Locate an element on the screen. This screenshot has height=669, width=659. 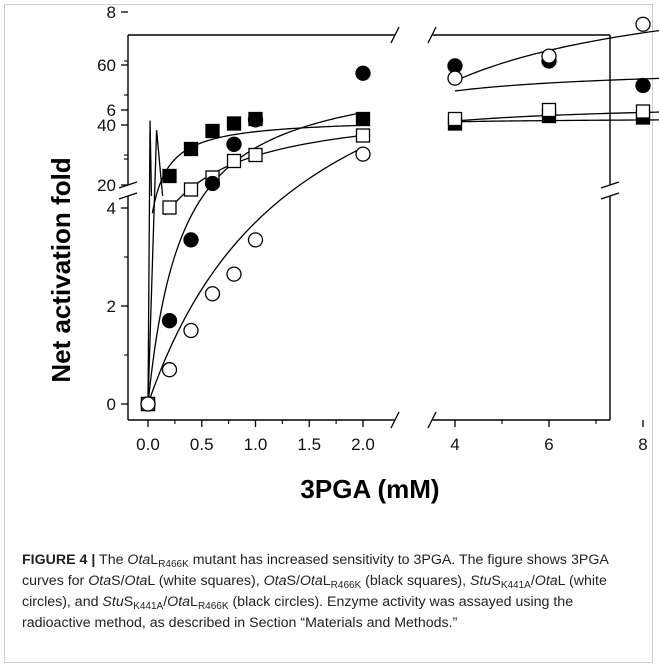
y-tick-label: 40 is located at coordinates (106, 125).